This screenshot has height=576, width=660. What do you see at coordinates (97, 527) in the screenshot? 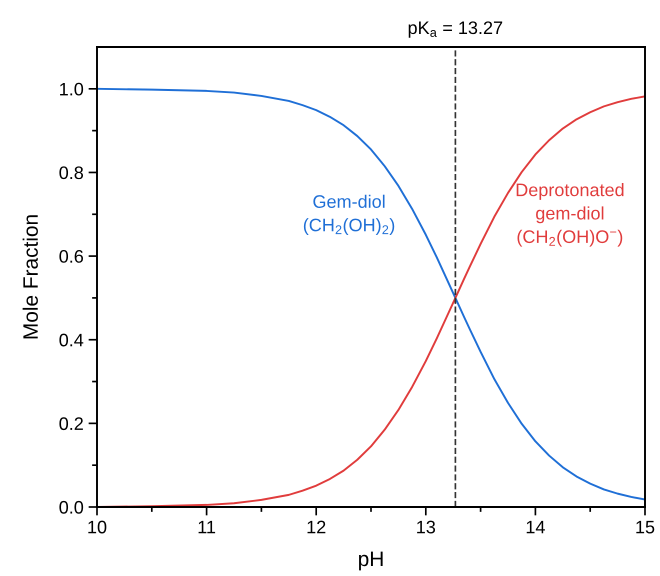
I see `x-tick-label: 10` at bounding box center [97, 527].